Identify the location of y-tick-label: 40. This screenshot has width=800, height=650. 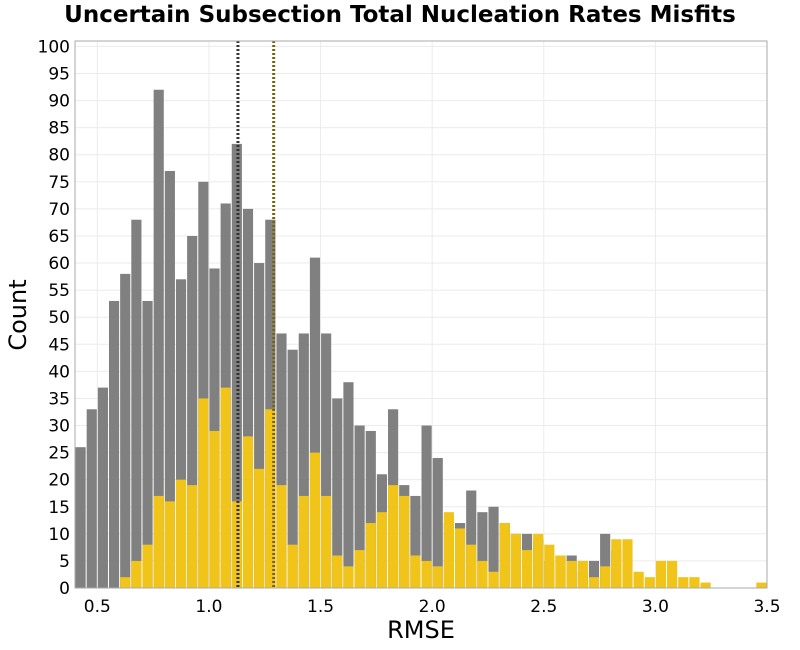
(59, 372).